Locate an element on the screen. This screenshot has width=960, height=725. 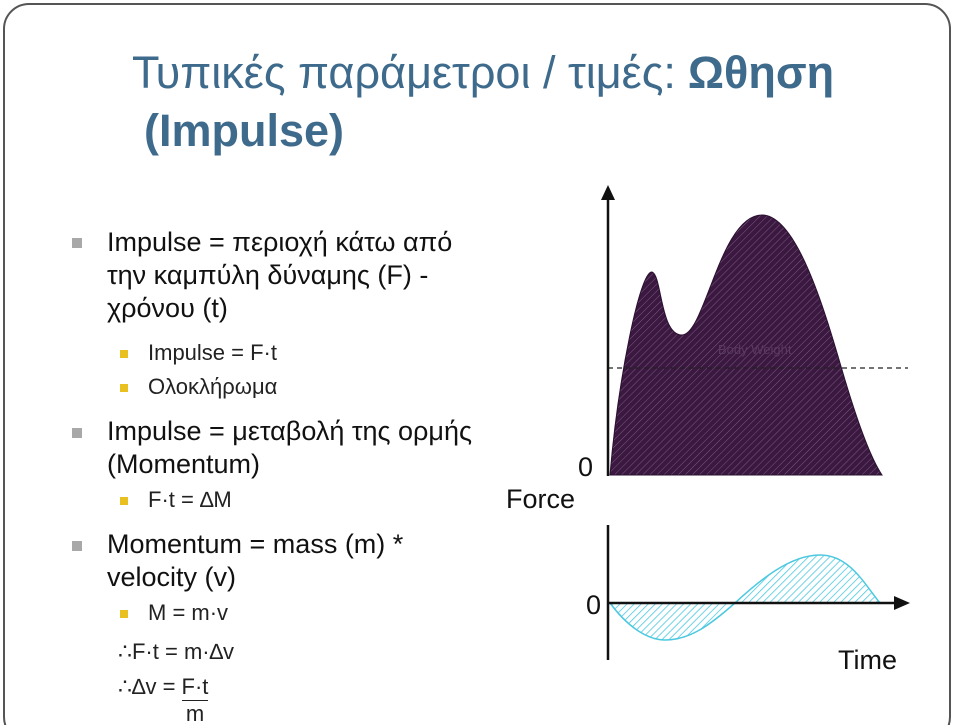
equation: ∴∆v = F·t m is located at coordinates (163, 699).